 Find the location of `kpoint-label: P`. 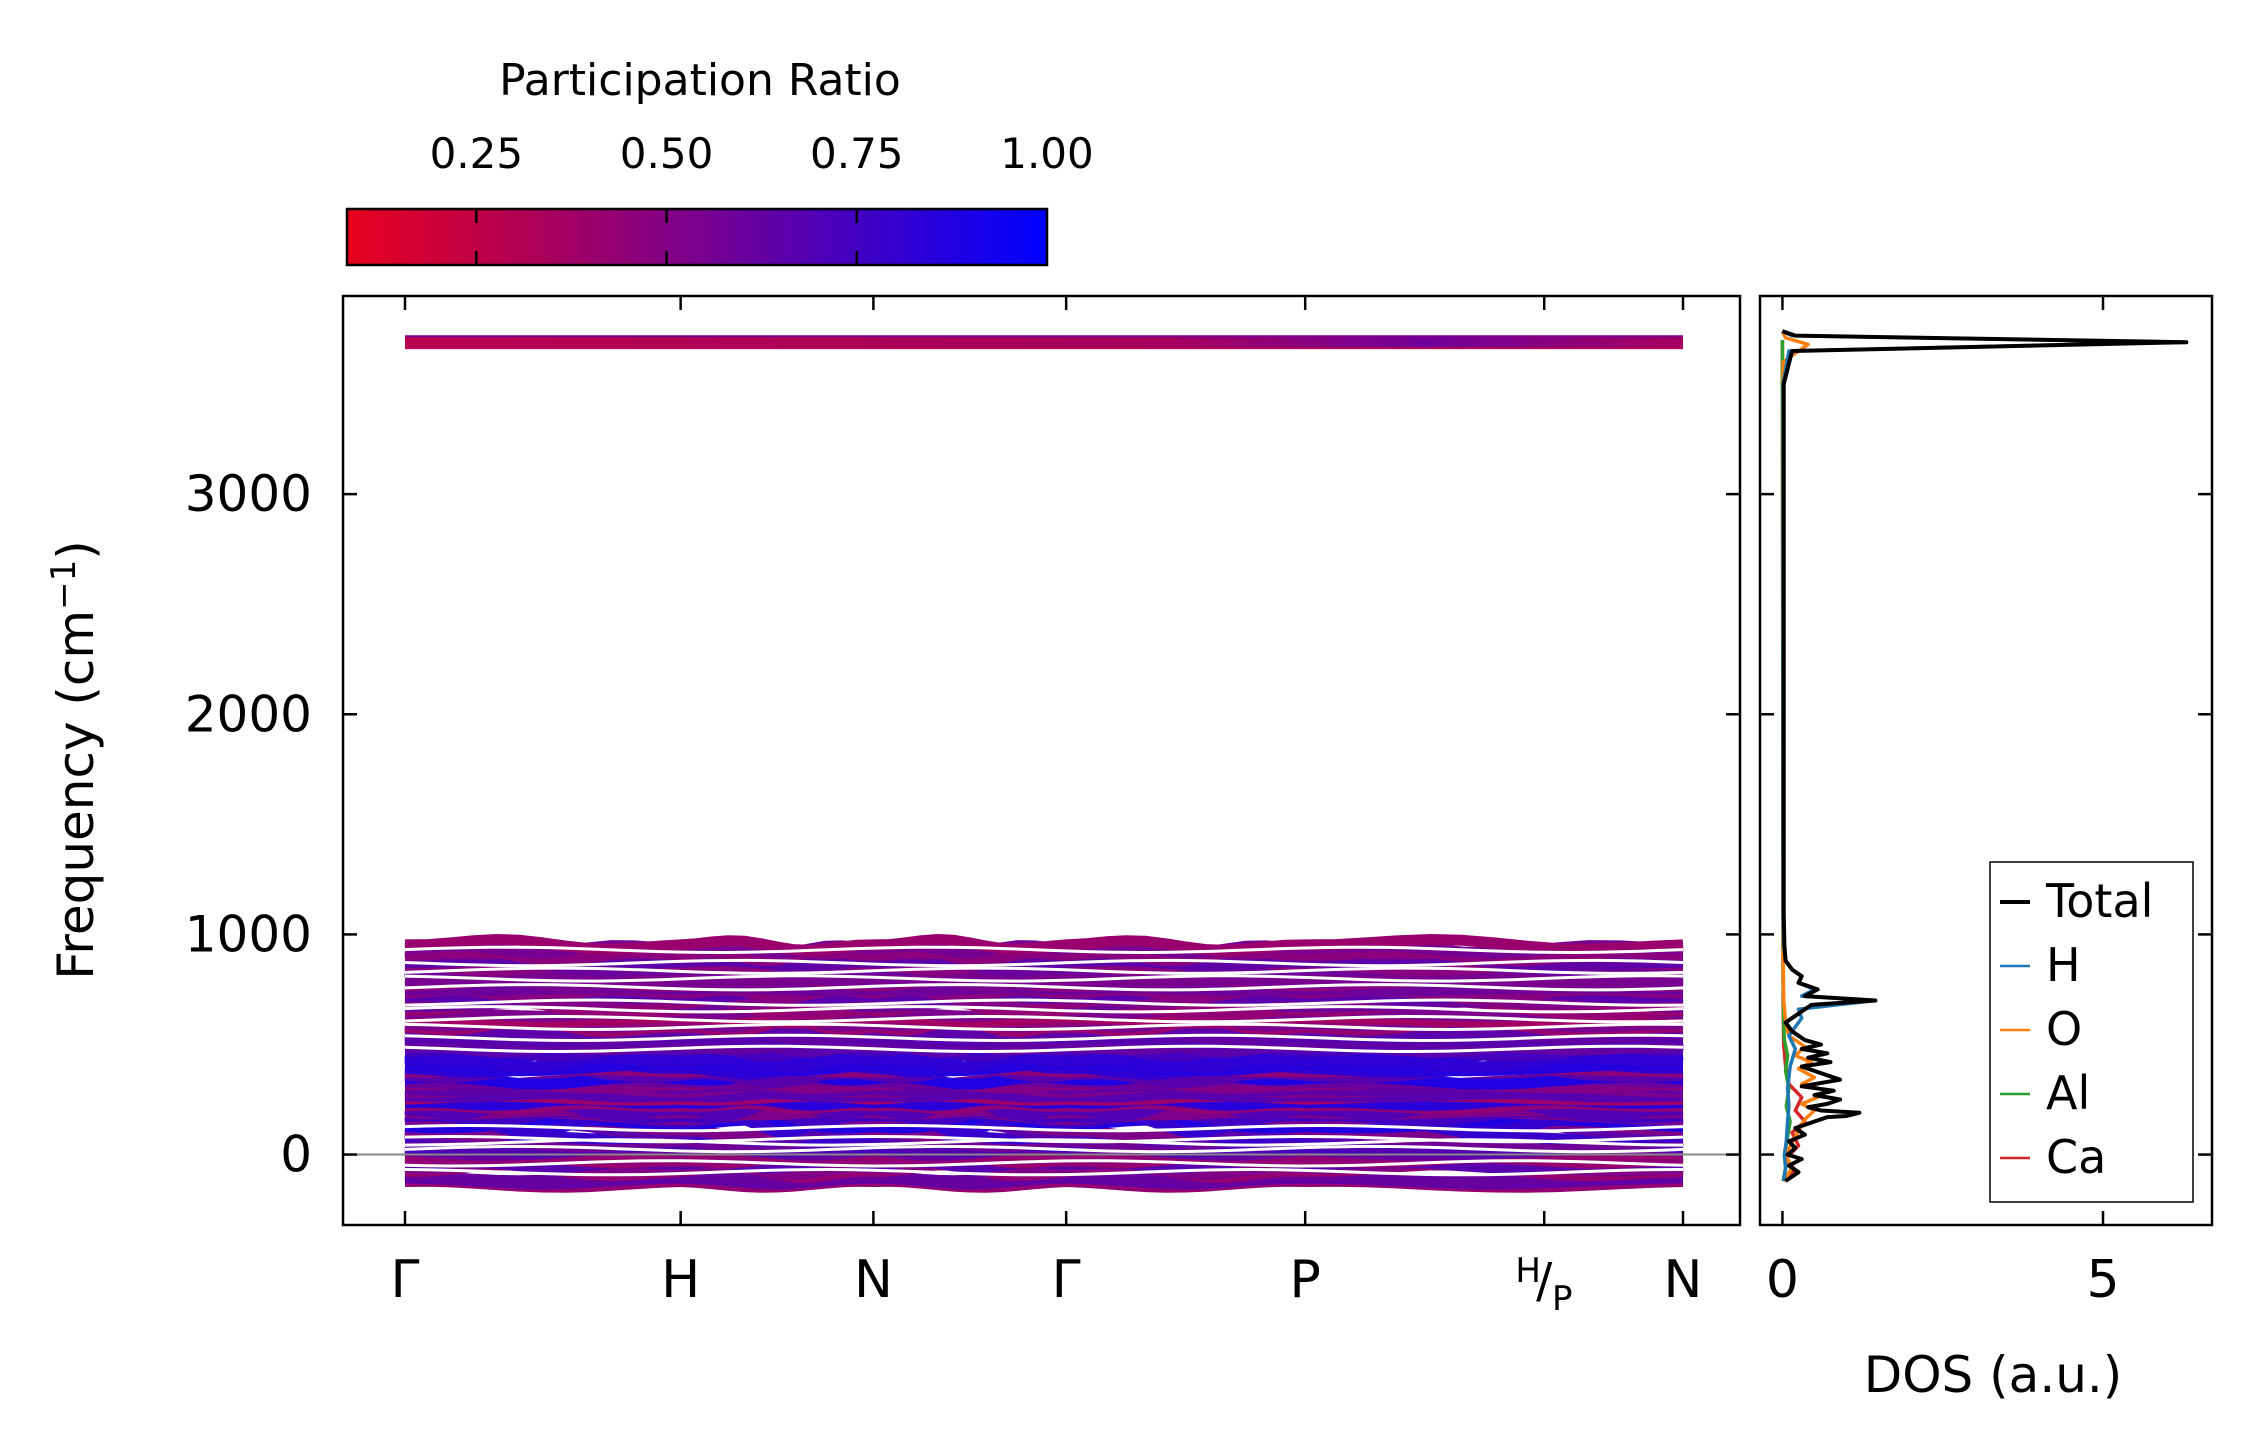

kpoint-label: P is located at coordinates (1305, 1280).